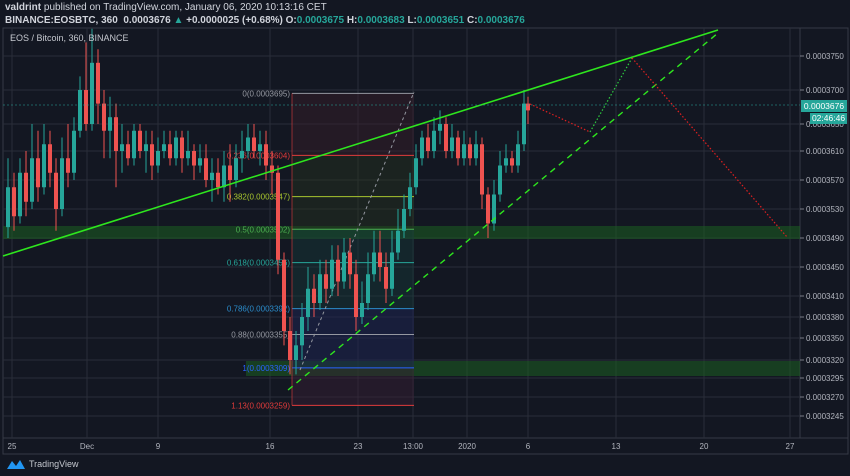 This screenshot has height=476, width=850. What do you see at coordinates (467, 446) in the screenshot?
I see `svg-text: 2020` at bounding box center [467, 446].